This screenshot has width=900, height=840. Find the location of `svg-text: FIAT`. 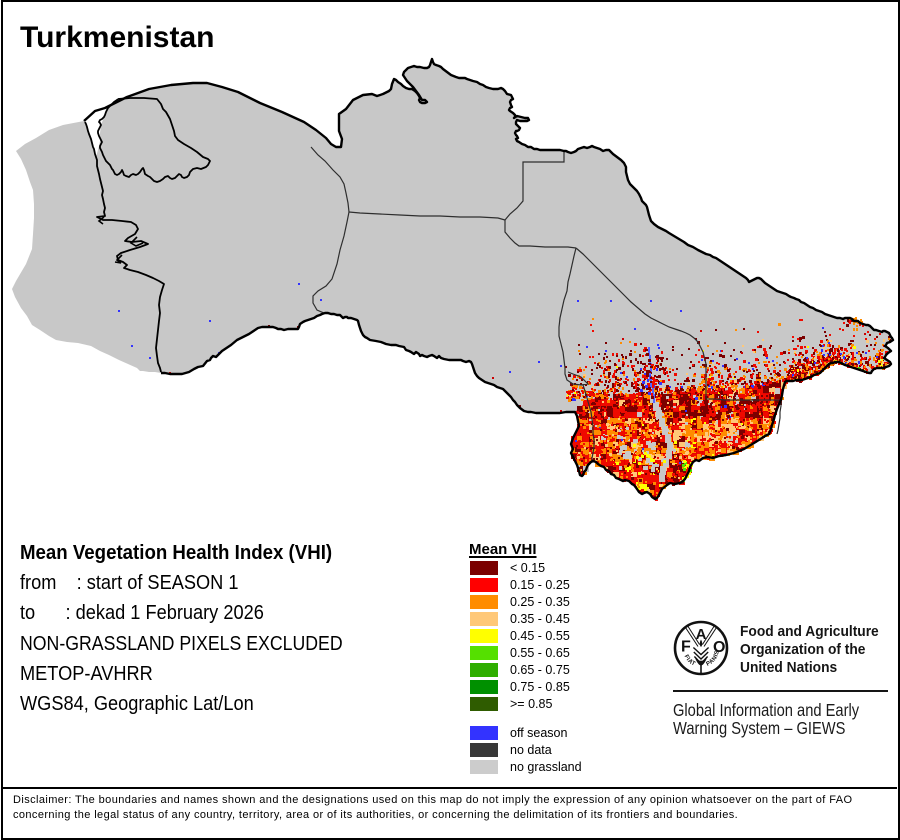

svg-text: FIAT is located at coordinates (690, 661).